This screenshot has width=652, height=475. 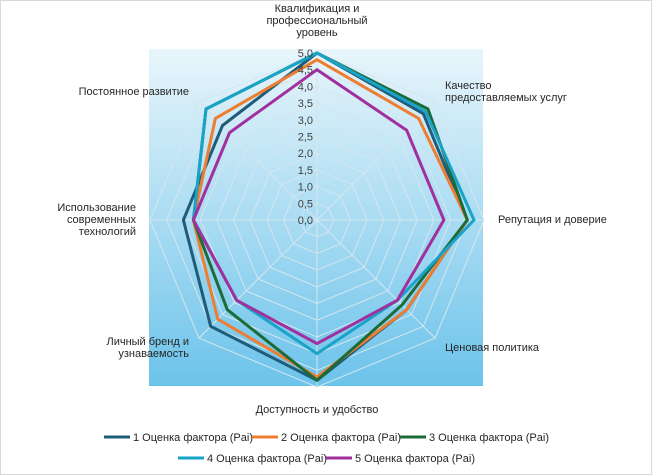 I want to click on axis-label-3: Репутация и доверие, so click(x=552, y=220).